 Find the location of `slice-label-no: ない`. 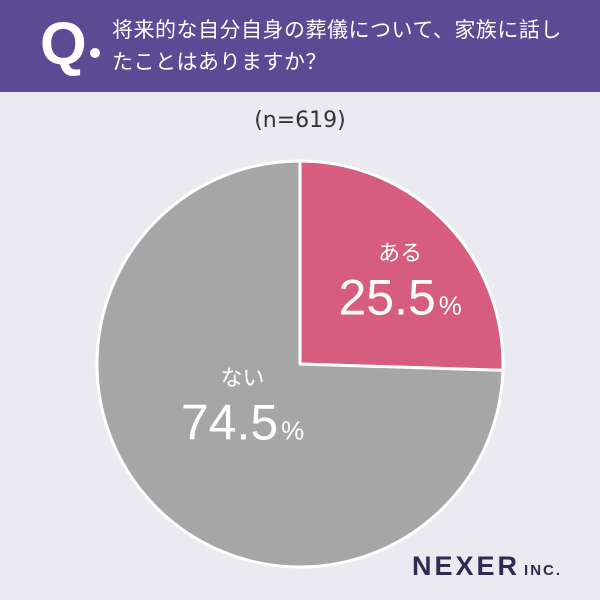

slice-label-no: ない is located at coordinates (243, 379).